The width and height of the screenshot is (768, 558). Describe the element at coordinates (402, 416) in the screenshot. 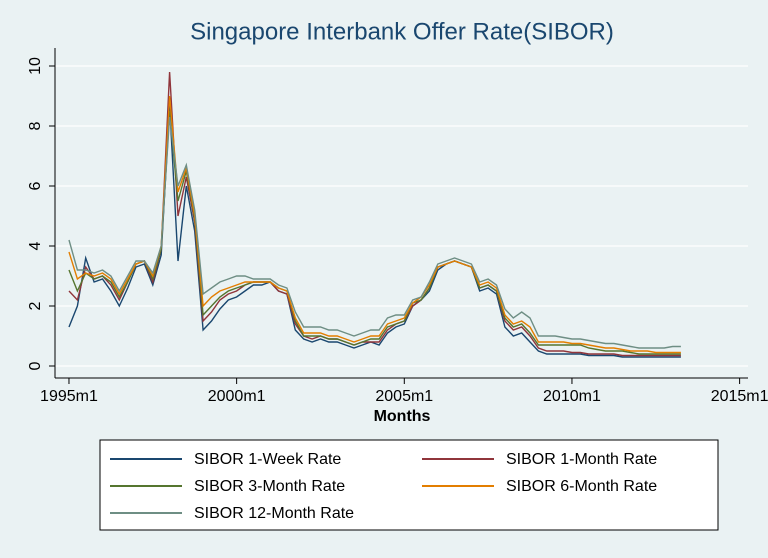

I see `x-axis-title: Months` at that location.